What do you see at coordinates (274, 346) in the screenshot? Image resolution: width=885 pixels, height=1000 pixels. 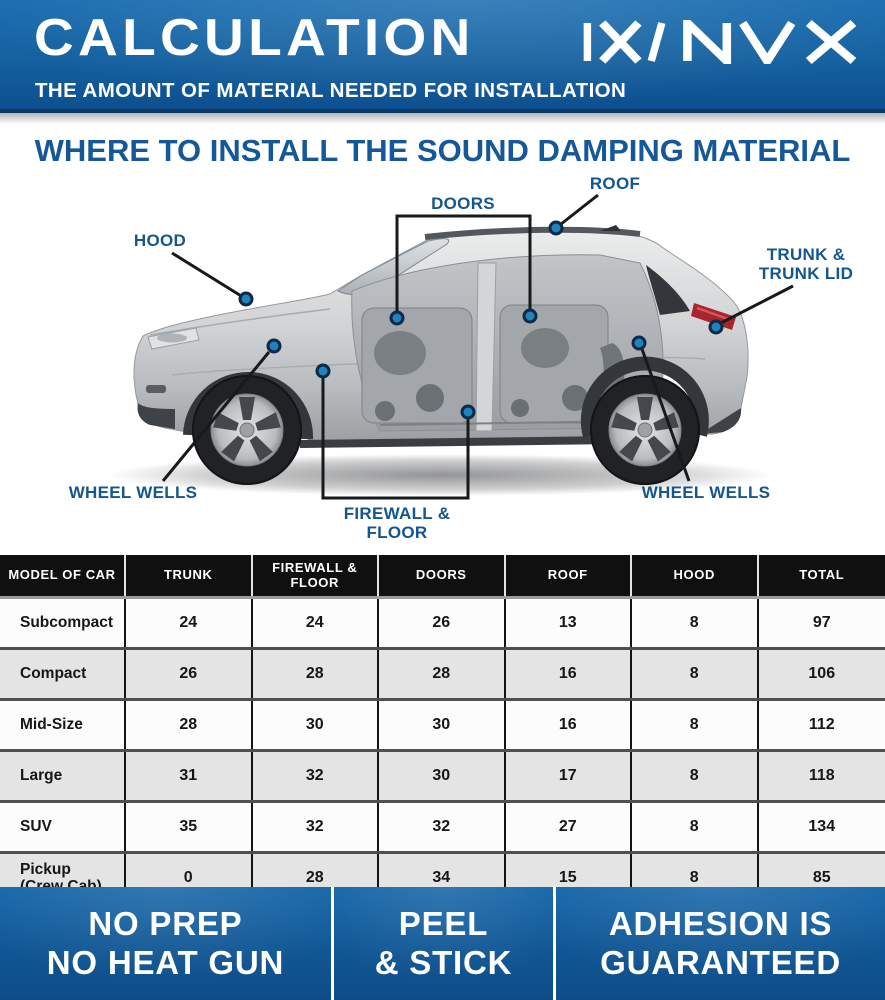 I see `marker-dot-front-wheel-well` at bounding box center [274, 346].